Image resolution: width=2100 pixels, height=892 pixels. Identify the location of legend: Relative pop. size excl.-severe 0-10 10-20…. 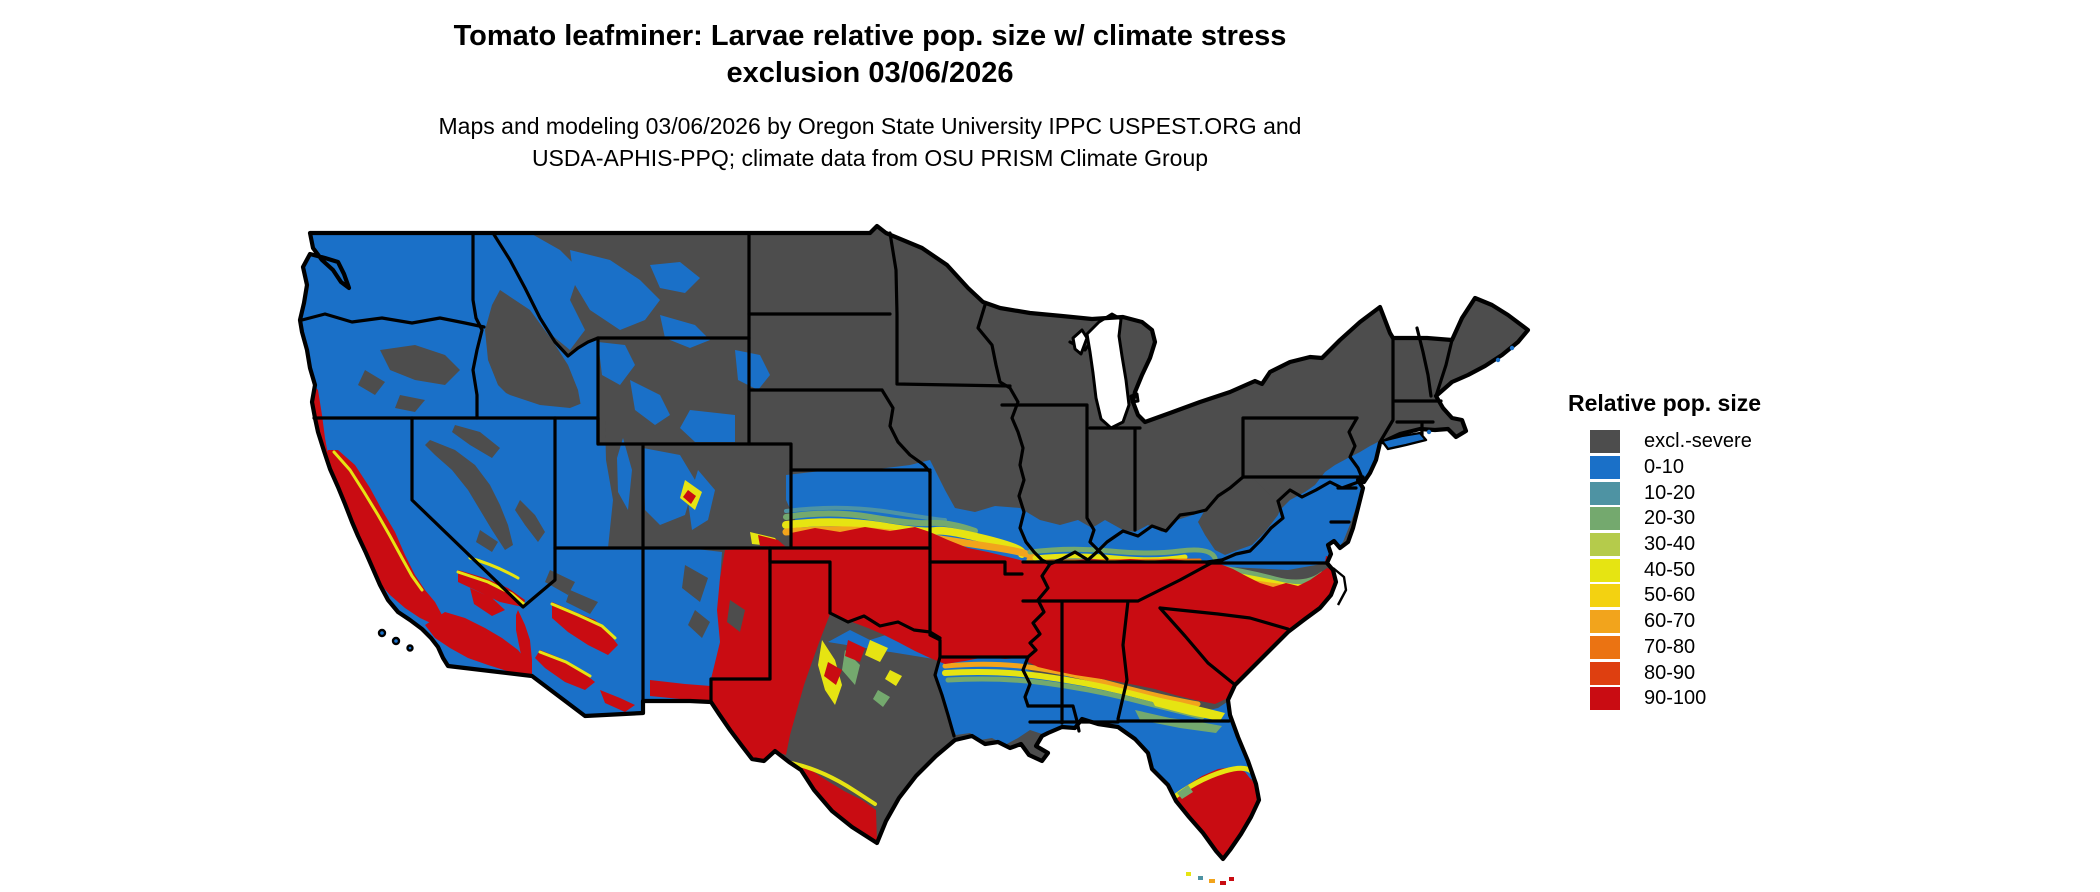
(1728, 551).